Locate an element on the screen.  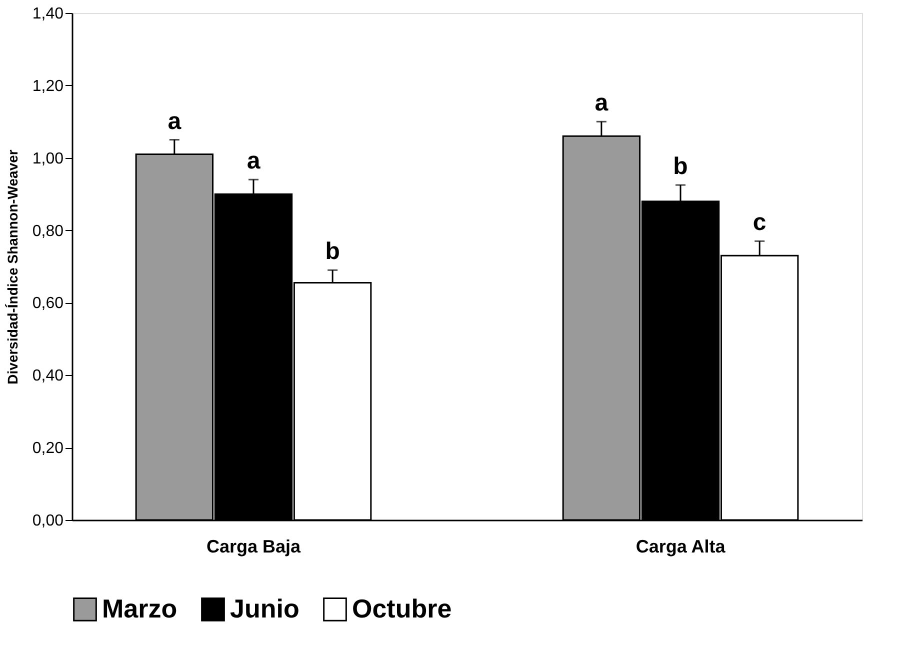
y-tick-label: 1,00 is located at coordinates (48, 159).